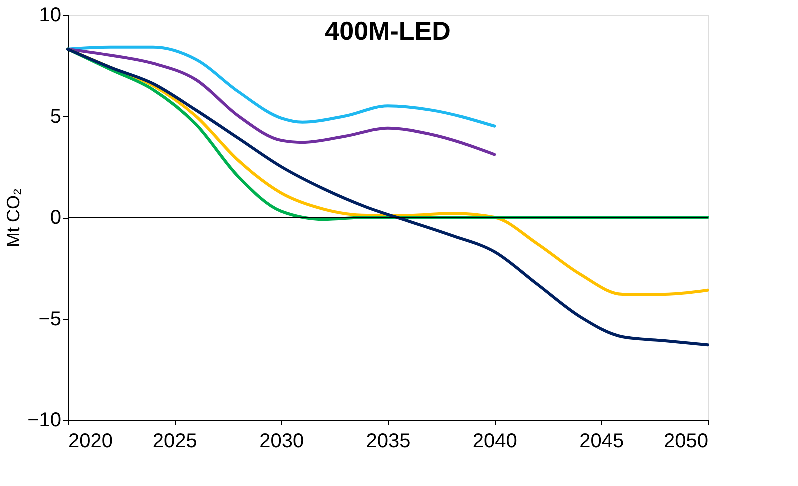 The width and height of the screenshot is (798, 486). Describe the element at coordinates (45, 421) in the screenshot. I see `y-tick-label: −10` at that location.